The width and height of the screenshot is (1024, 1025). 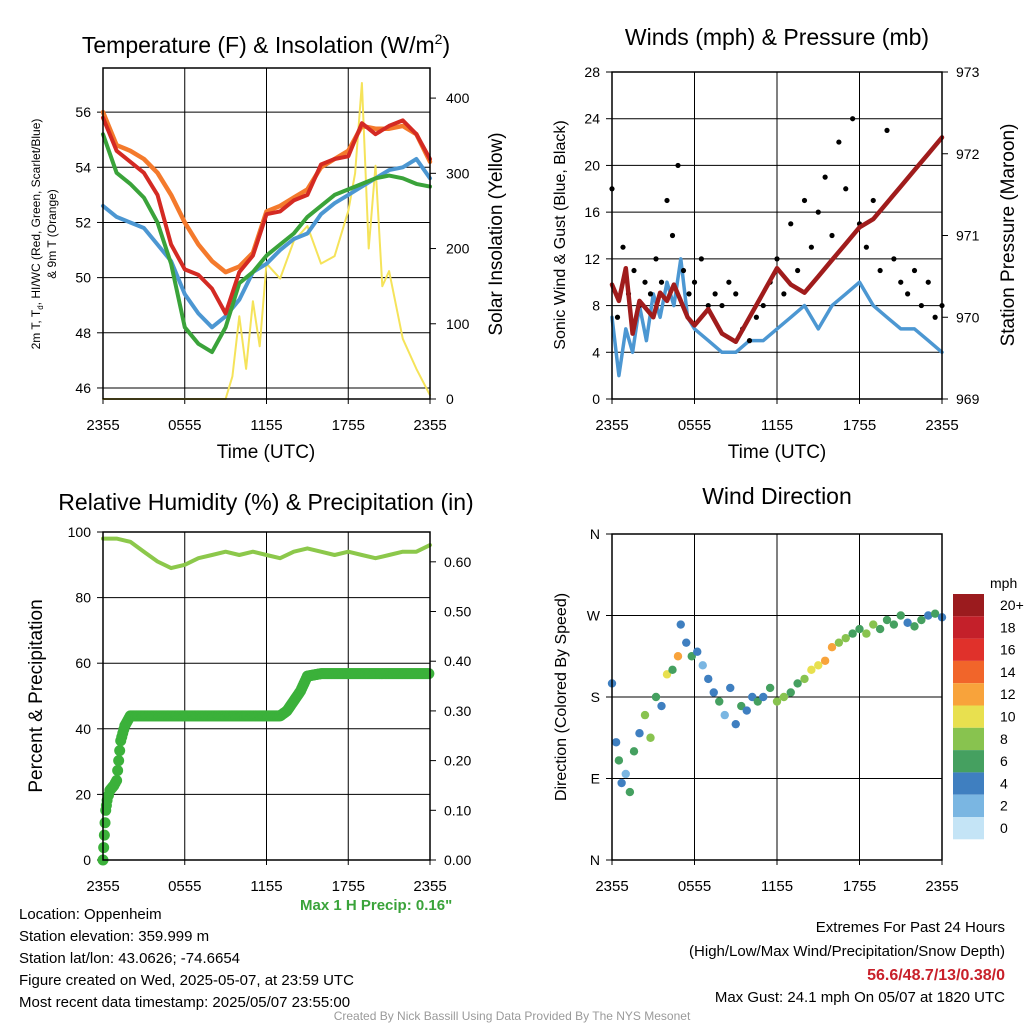 I want to click on legend-label: 14, so click(x=1008, y=672).